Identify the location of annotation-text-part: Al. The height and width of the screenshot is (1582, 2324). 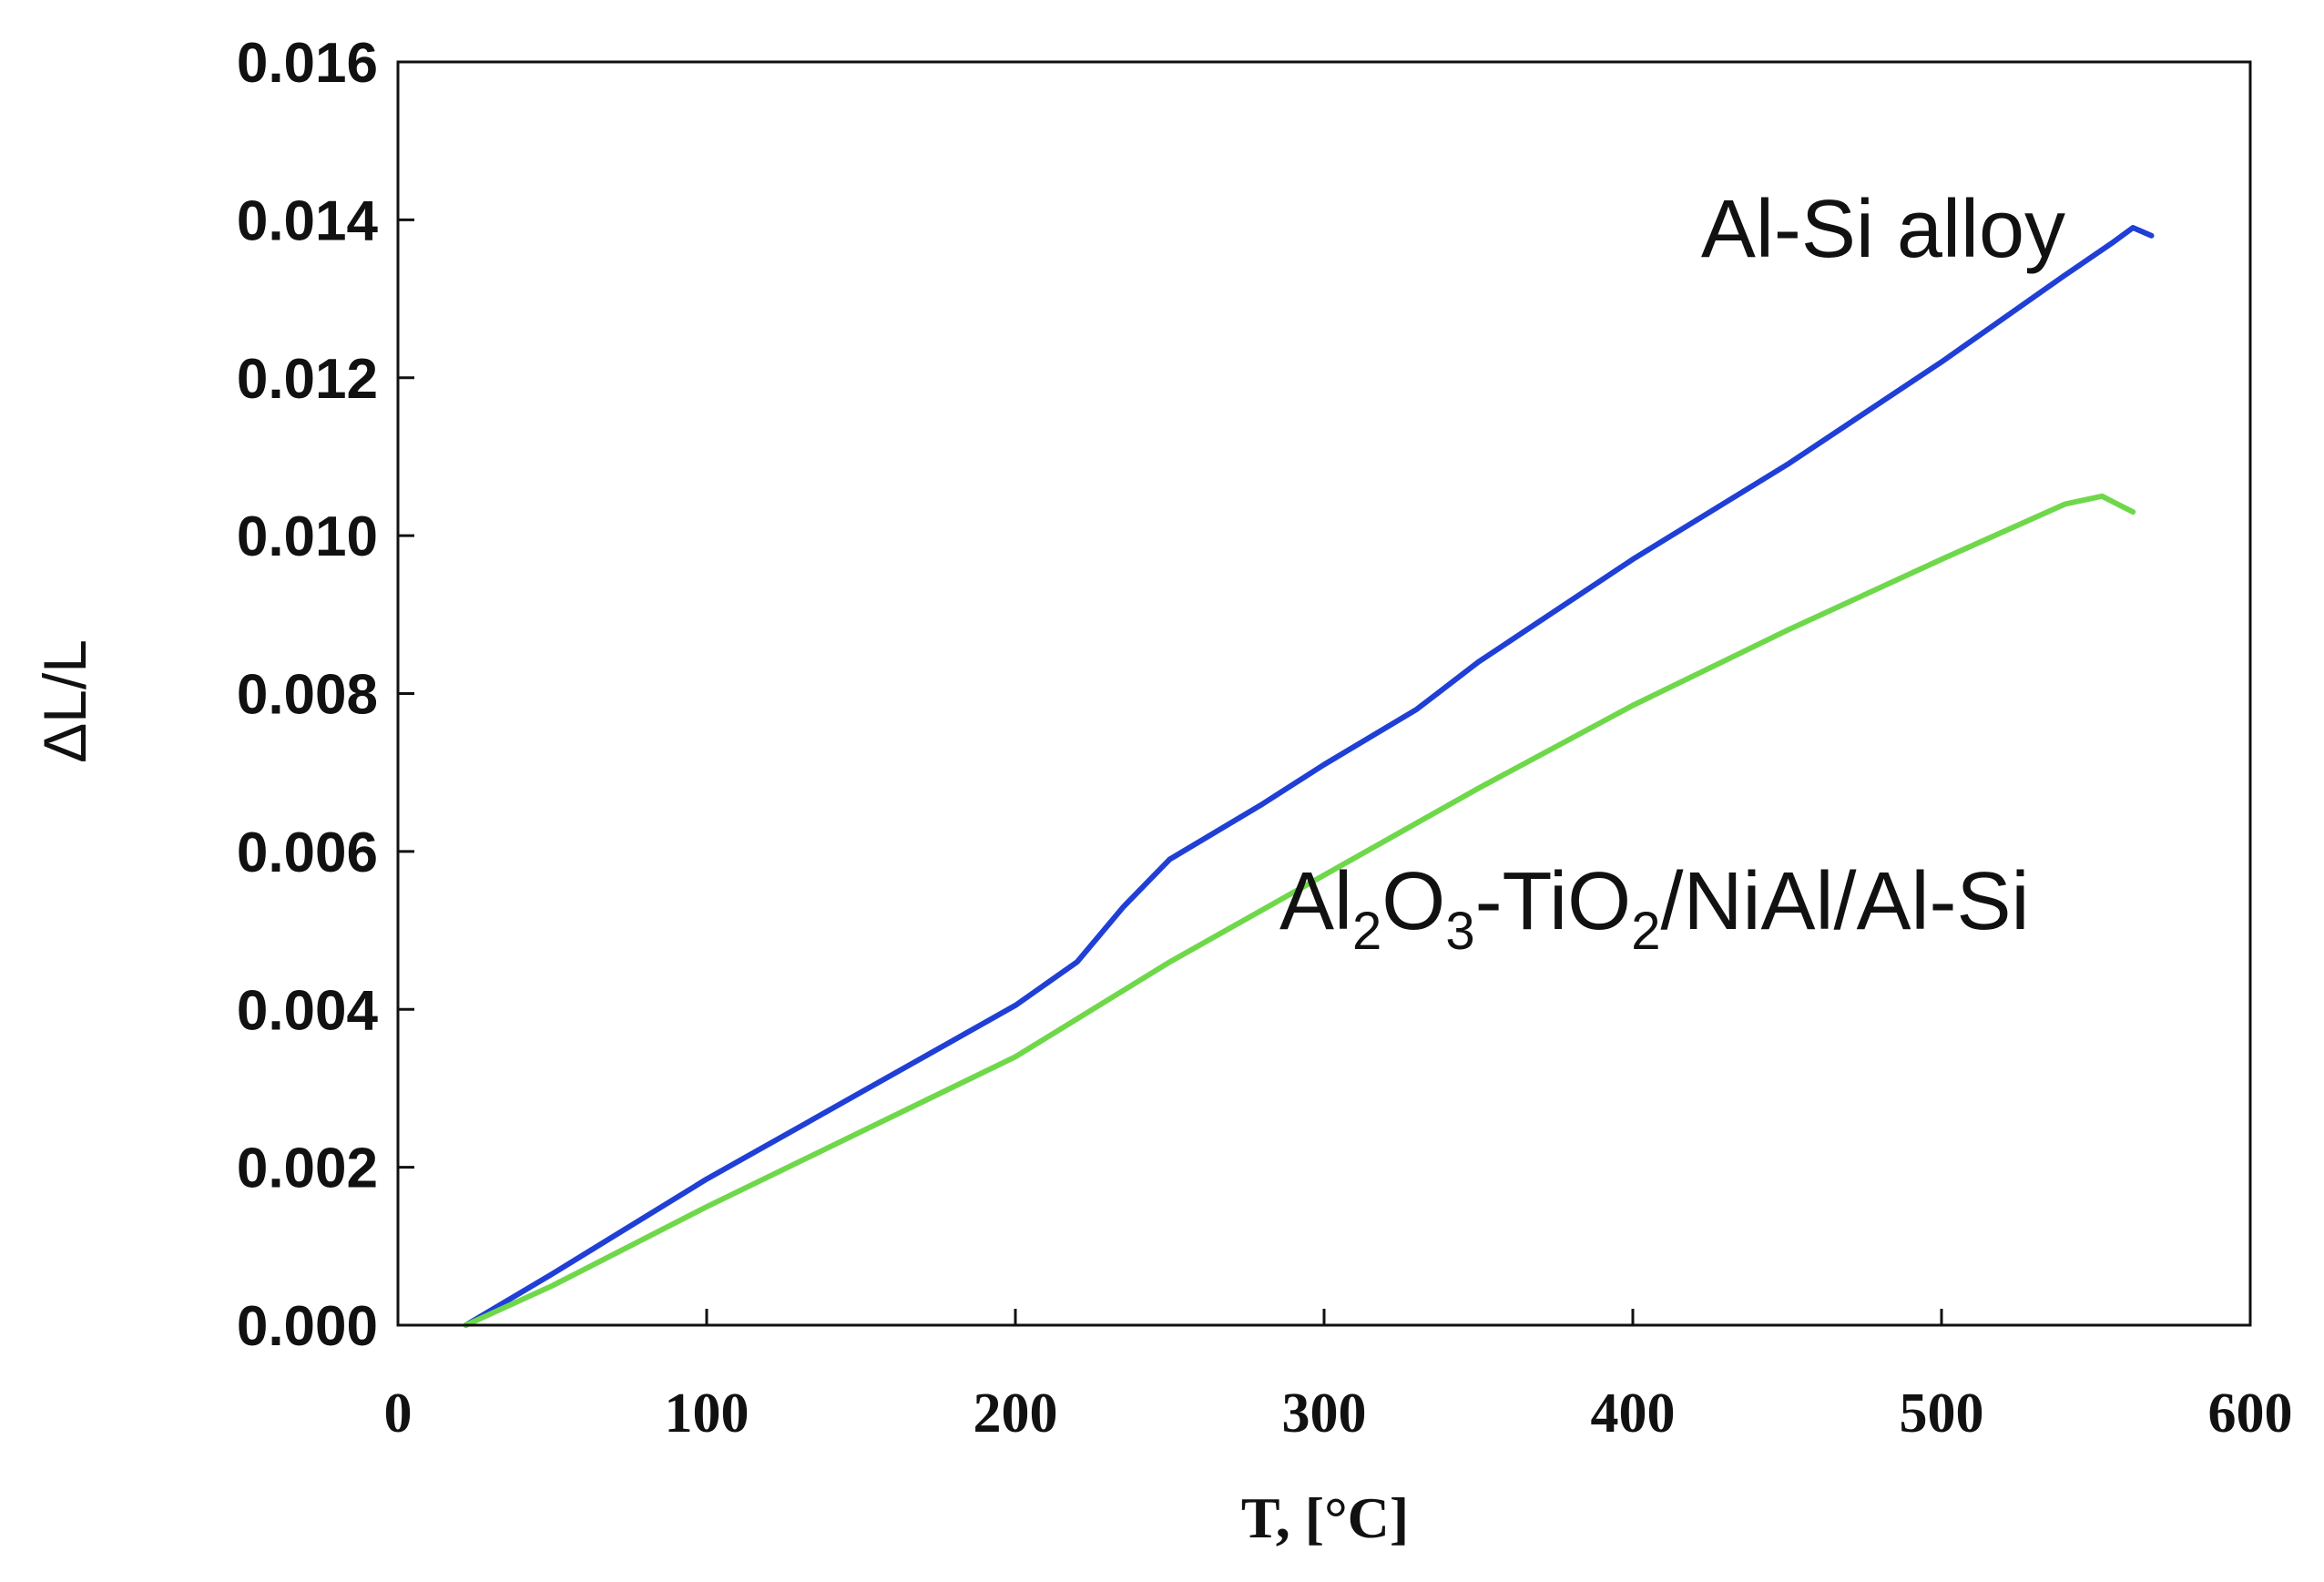
(1315, 901).